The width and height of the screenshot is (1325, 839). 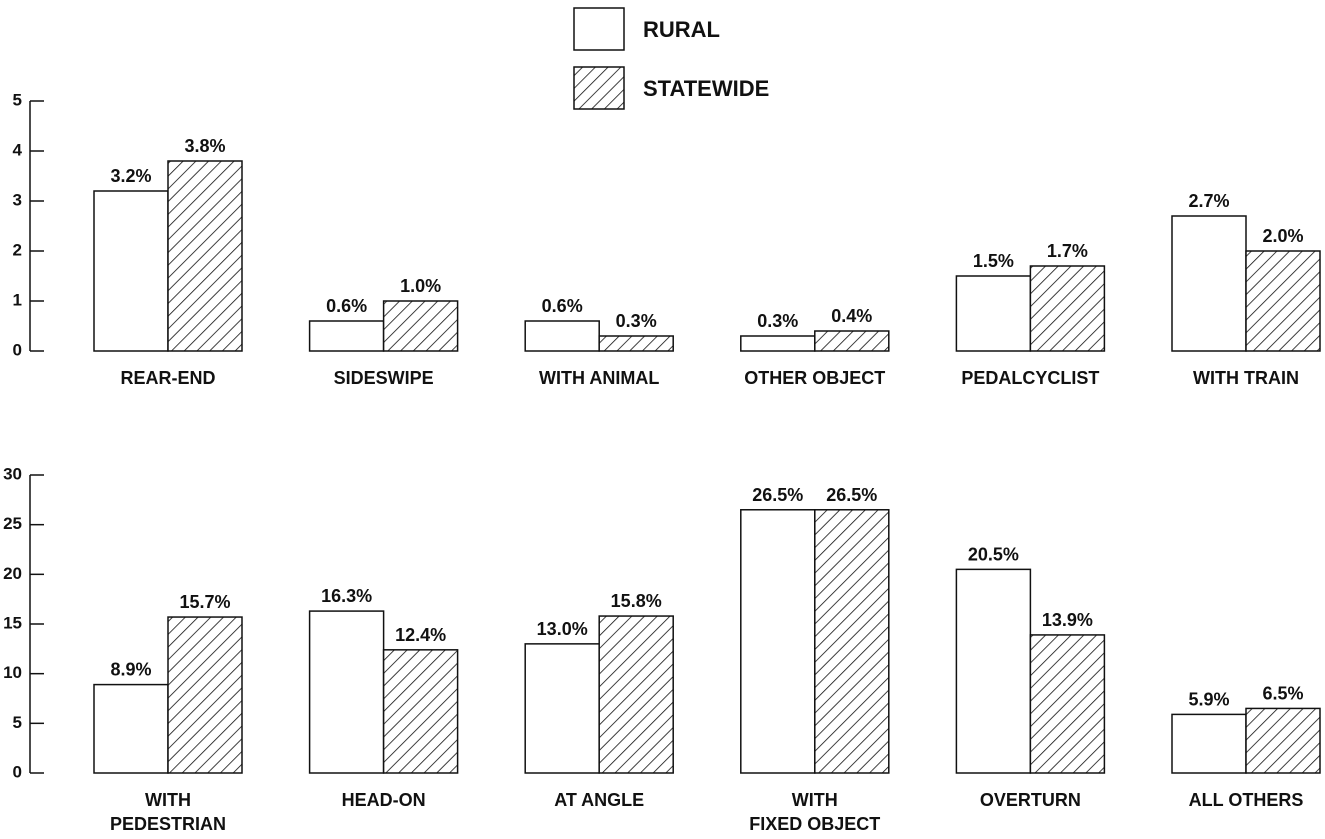 I want to click on x-tick-label: WITH PEDESTRIAN, so click(x=168, y=812).